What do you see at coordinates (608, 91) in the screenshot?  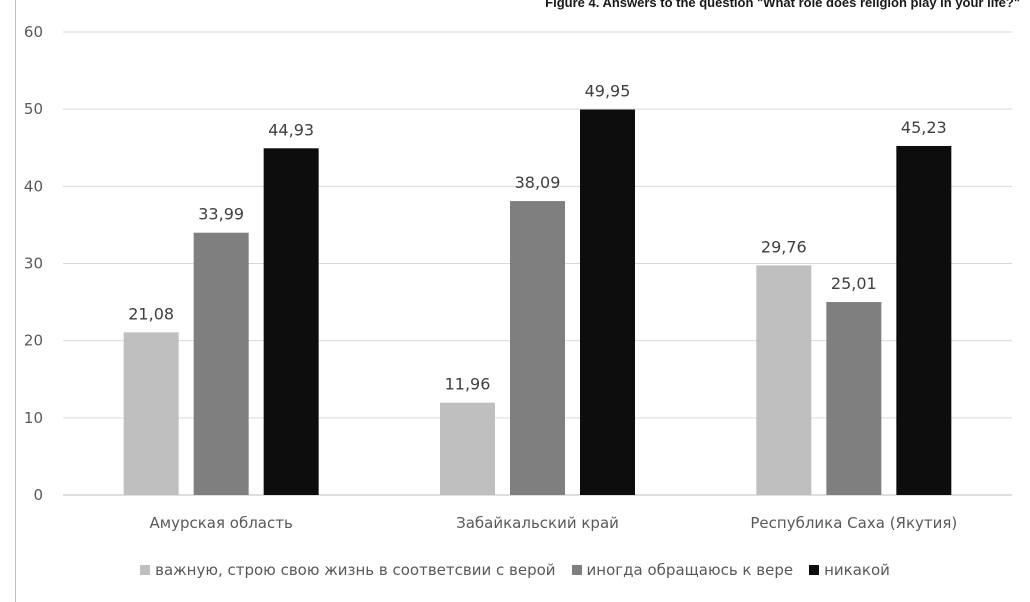 I see `data-label: 49,95` at bounding box center [608, 91].